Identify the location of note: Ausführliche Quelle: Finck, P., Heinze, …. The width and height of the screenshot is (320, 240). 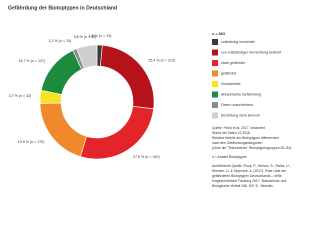
(251, 166).